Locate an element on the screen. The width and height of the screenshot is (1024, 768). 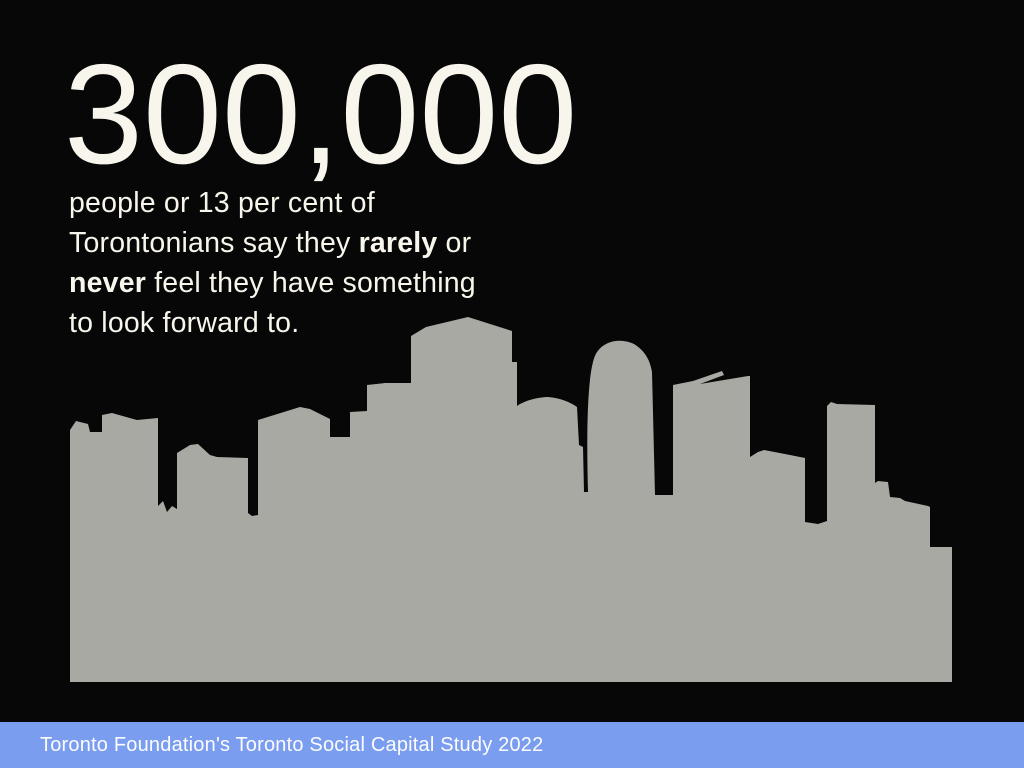
stat-text-segment: feel they have something is located at coordinates (311, 283).